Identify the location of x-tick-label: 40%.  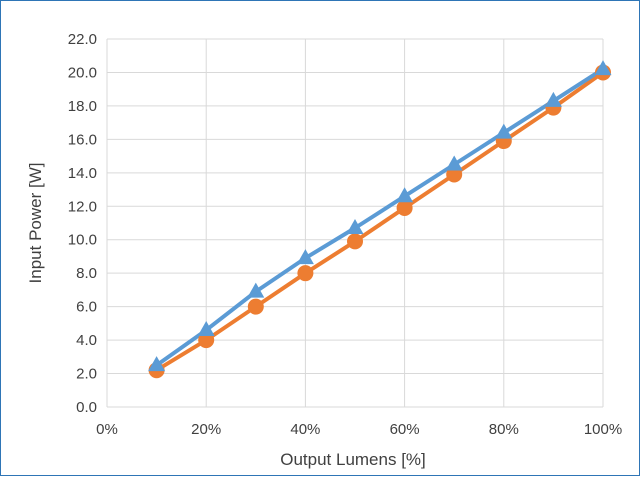
(305, 429).